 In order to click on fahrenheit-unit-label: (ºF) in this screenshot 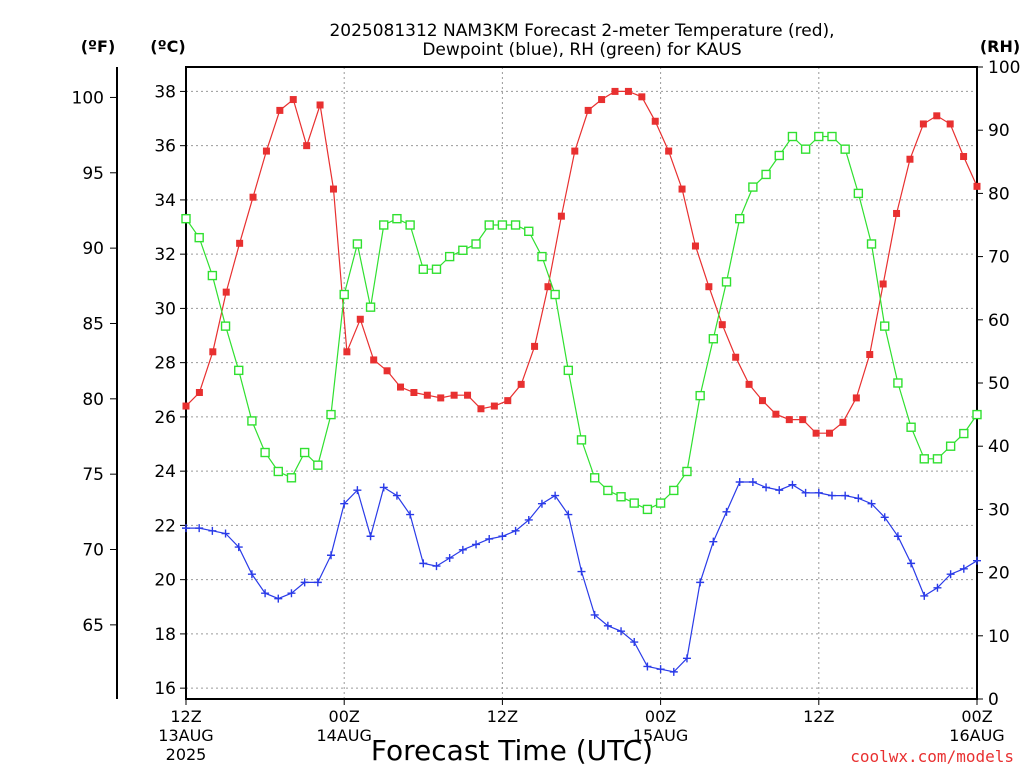, I will do `click(98, 46)`.